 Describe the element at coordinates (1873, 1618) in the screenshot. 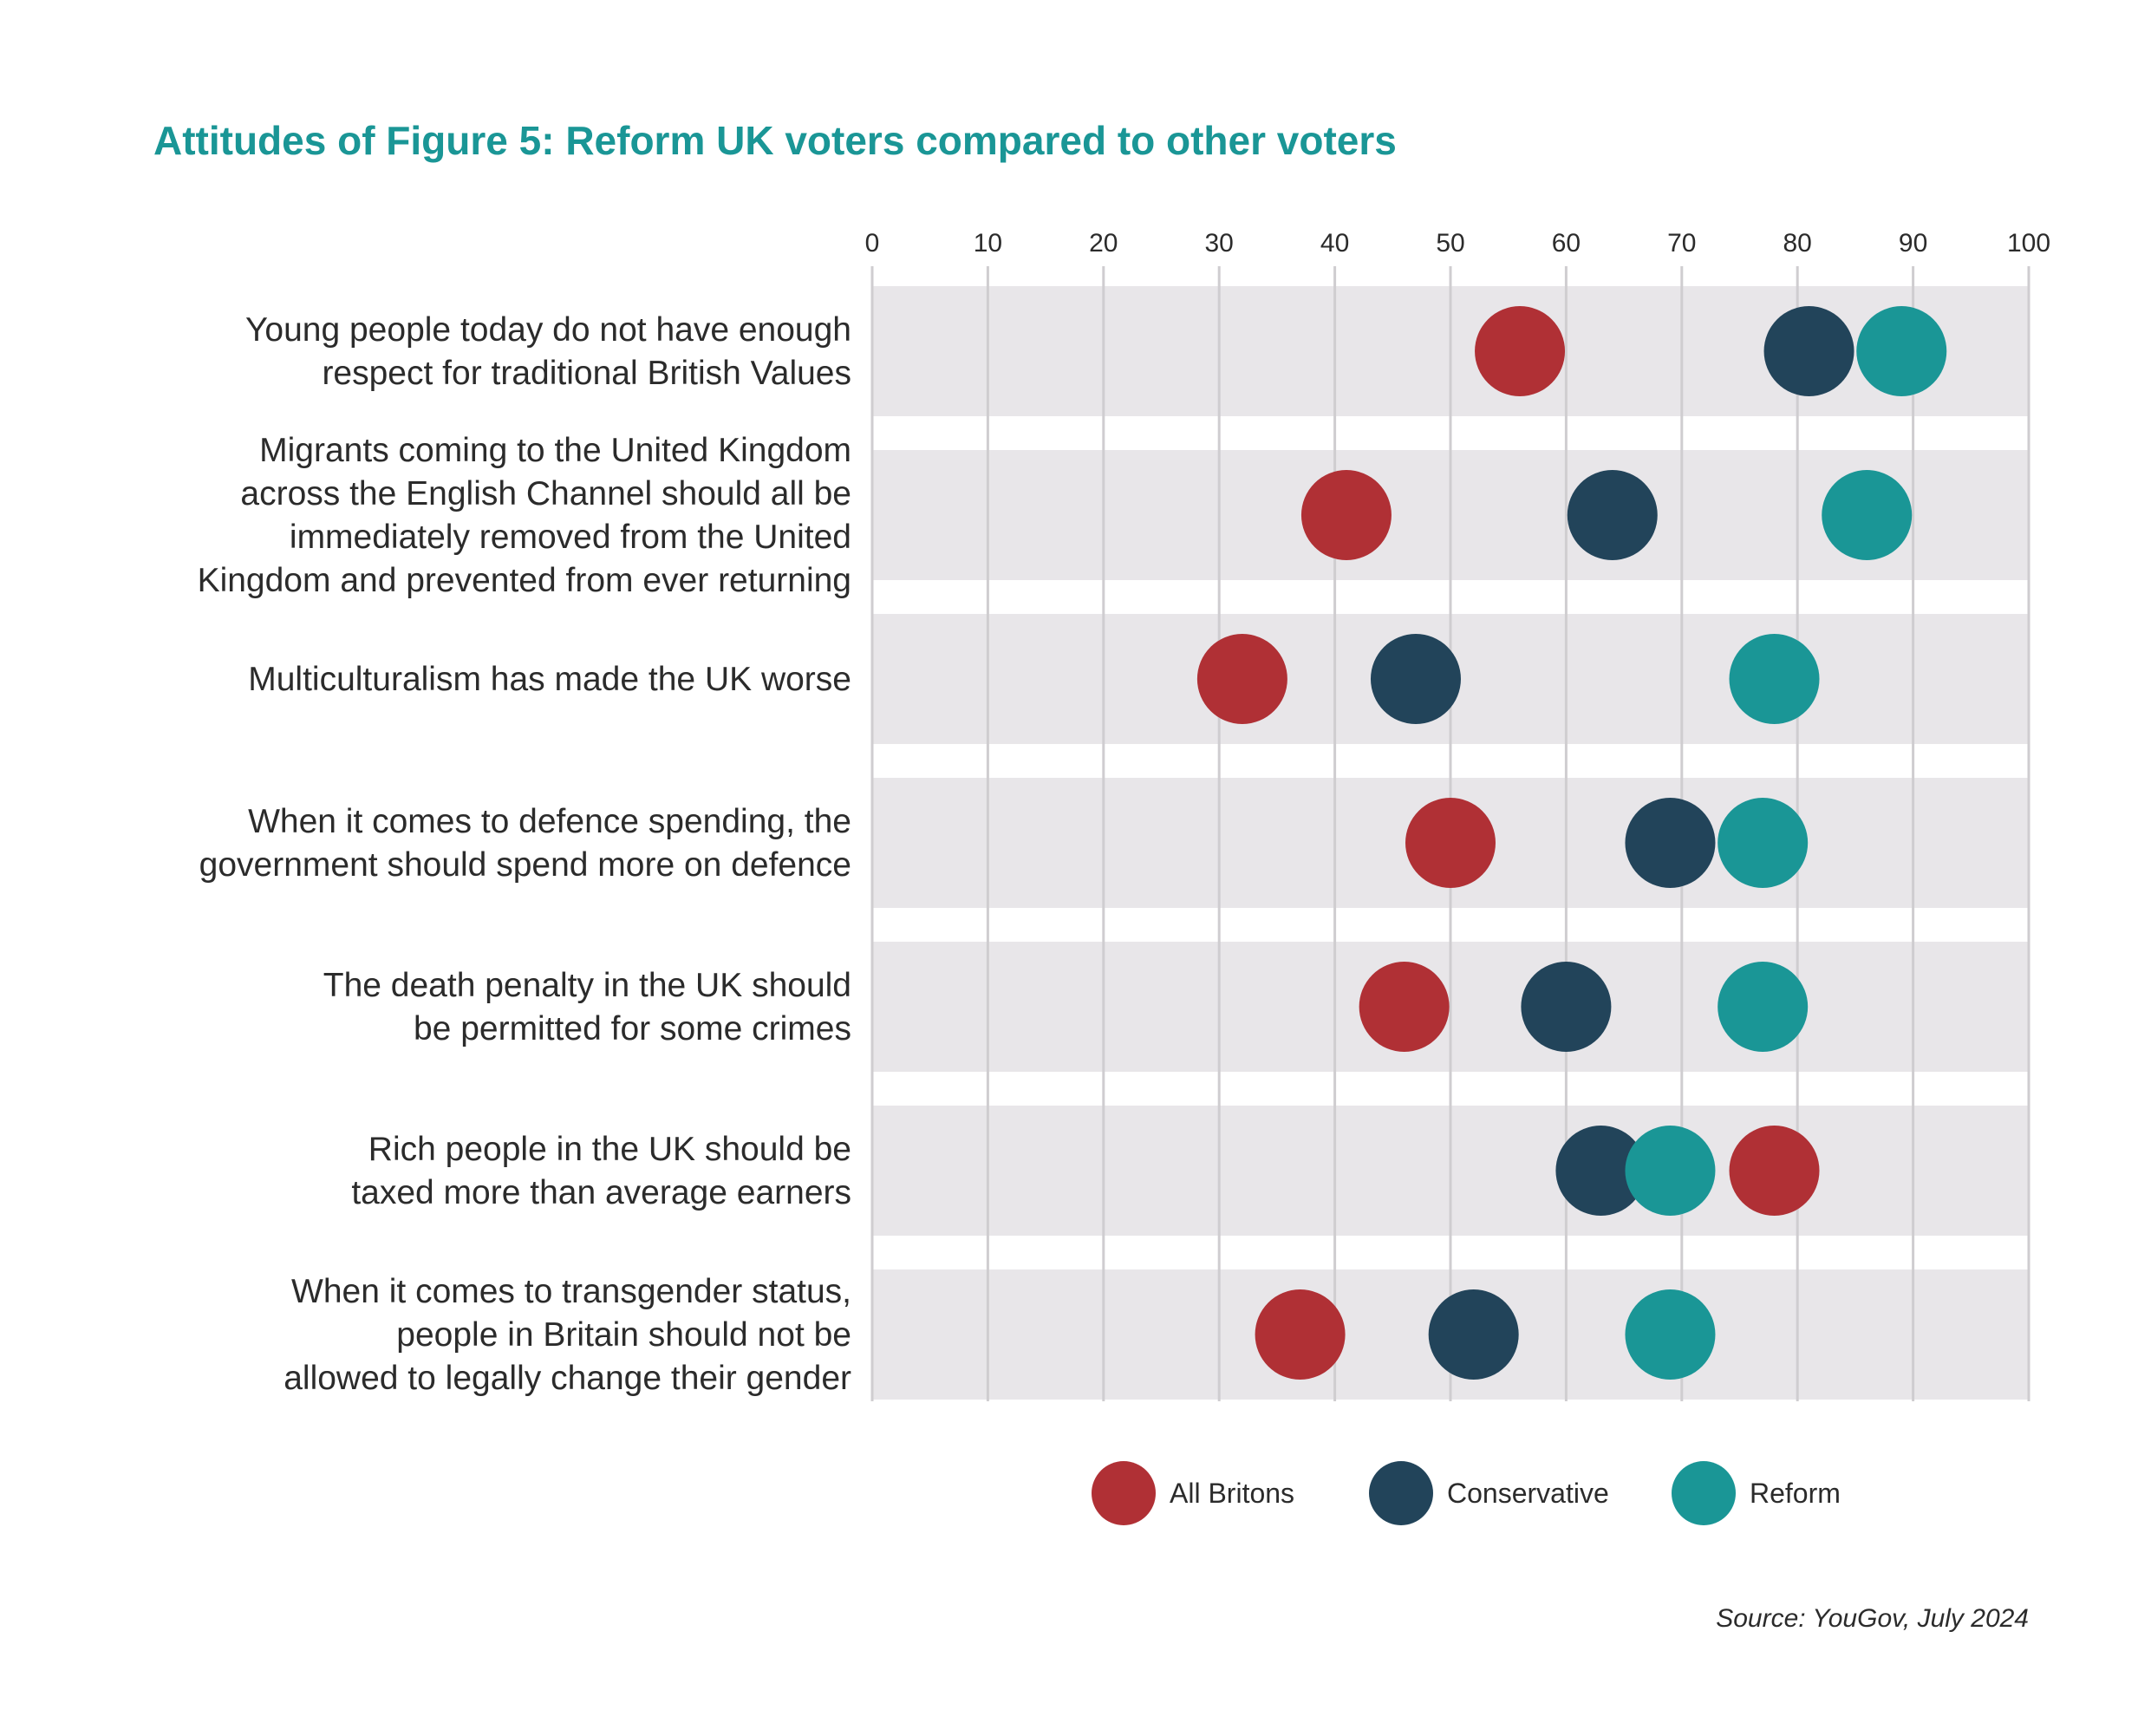

I see `source-note: Source: YouGov, July 2024` at that location.